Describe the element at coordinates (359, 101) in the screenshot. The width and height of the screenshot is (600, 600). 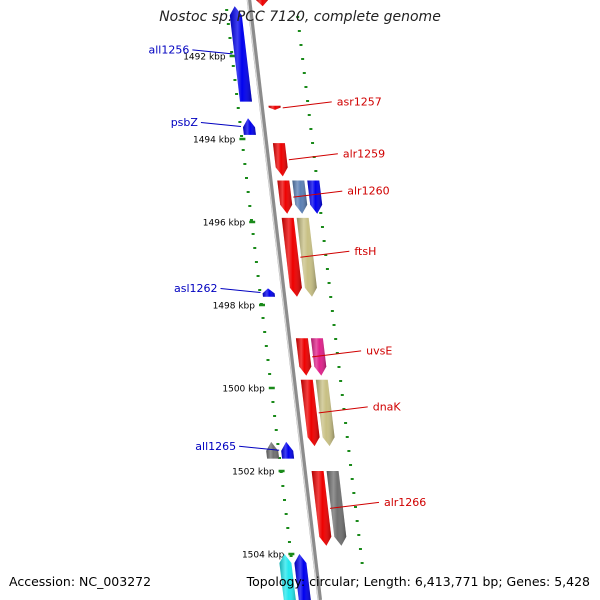
I see `gene-label-asr1257: asr1257` at that location.